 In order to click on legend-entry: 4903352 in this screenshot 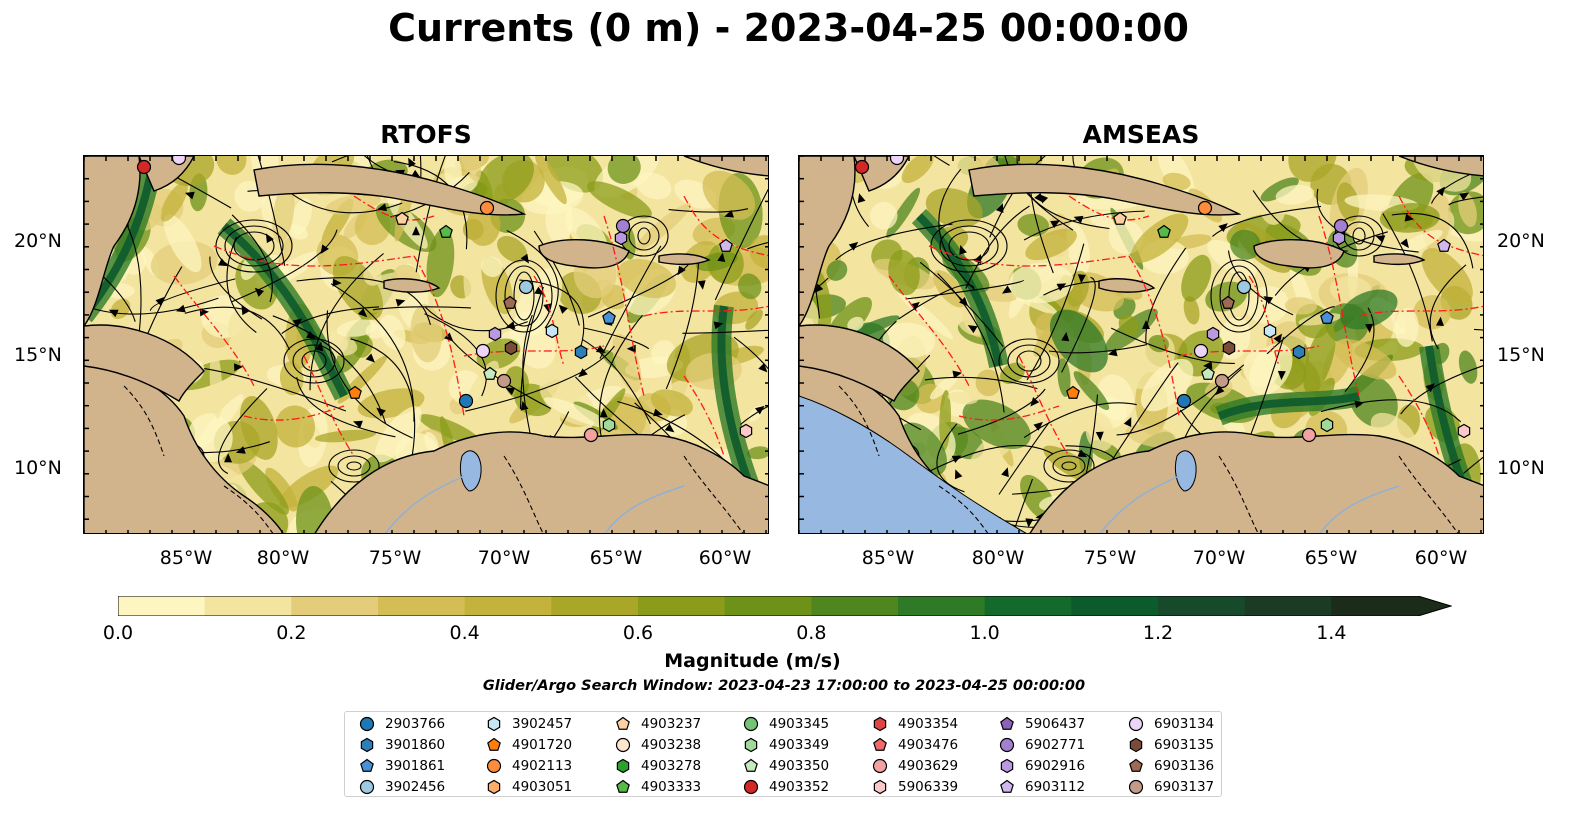, I will do `click(786, 787)`.